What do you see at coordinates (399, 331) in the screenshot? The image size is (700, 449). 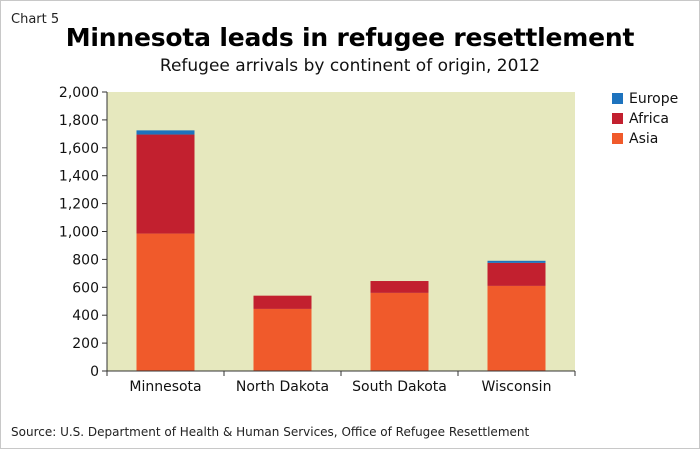 I see `bar-asia-south-dakota` at bounding box center [399, 331].